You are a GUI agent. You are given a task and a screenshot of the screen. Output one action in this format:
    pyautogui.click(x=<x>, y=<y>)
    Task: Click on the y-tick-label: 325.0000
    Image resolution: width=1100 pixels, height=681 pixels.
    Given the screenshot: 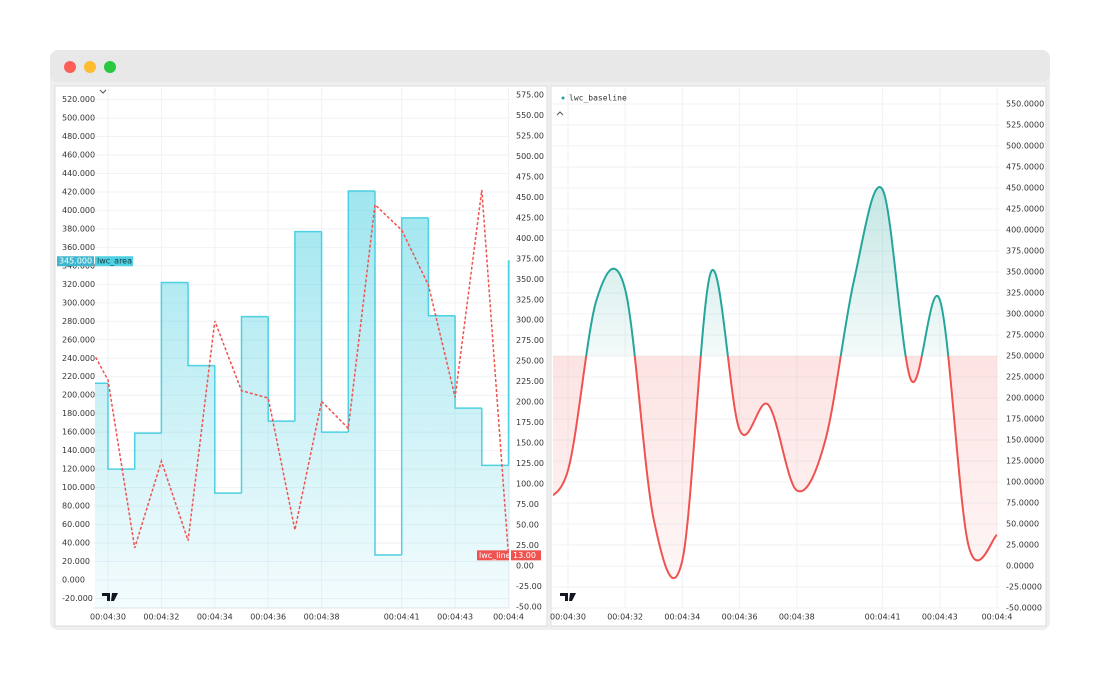 What is the action you would take?
    pyautogui.click(x=1025, y=292)
    